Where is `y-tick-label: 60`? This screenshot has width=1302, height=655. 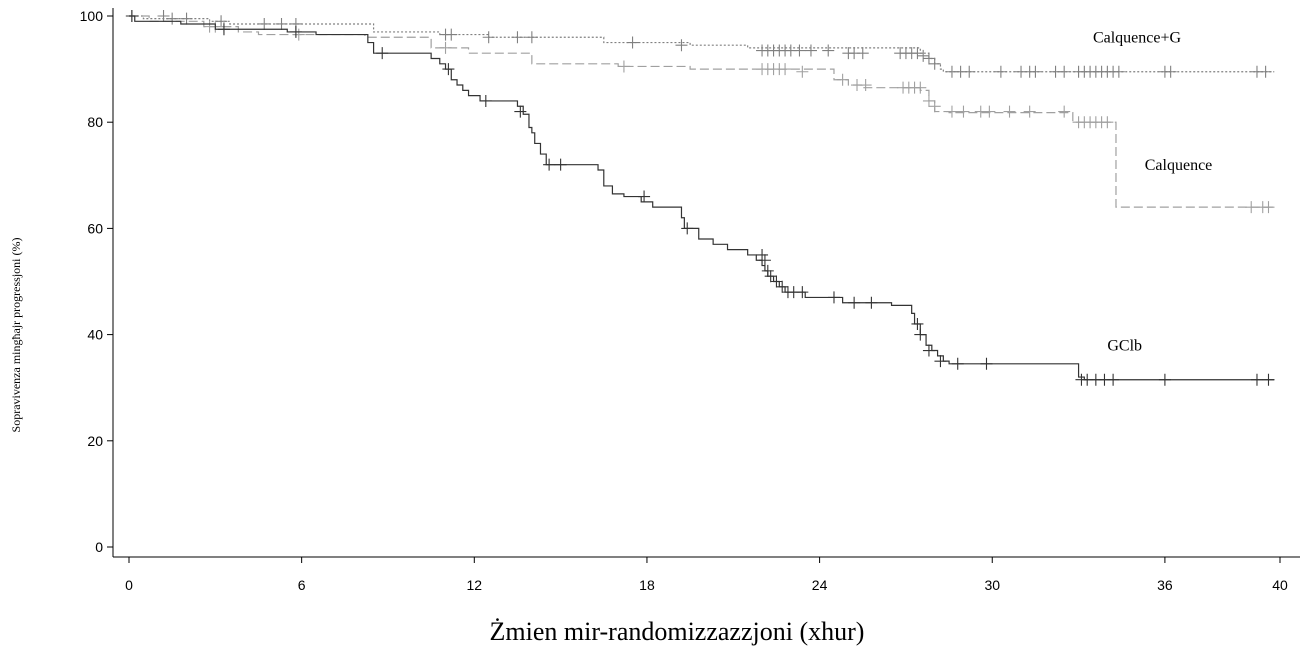
y-tick-label: 60 is located at coordinates (95, 228).